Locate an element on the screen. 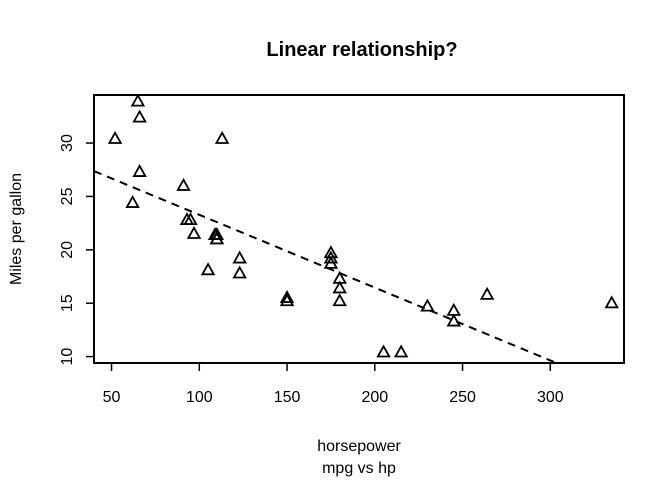  y-tick-label-30: 30 is located at coordinates (67, 143).